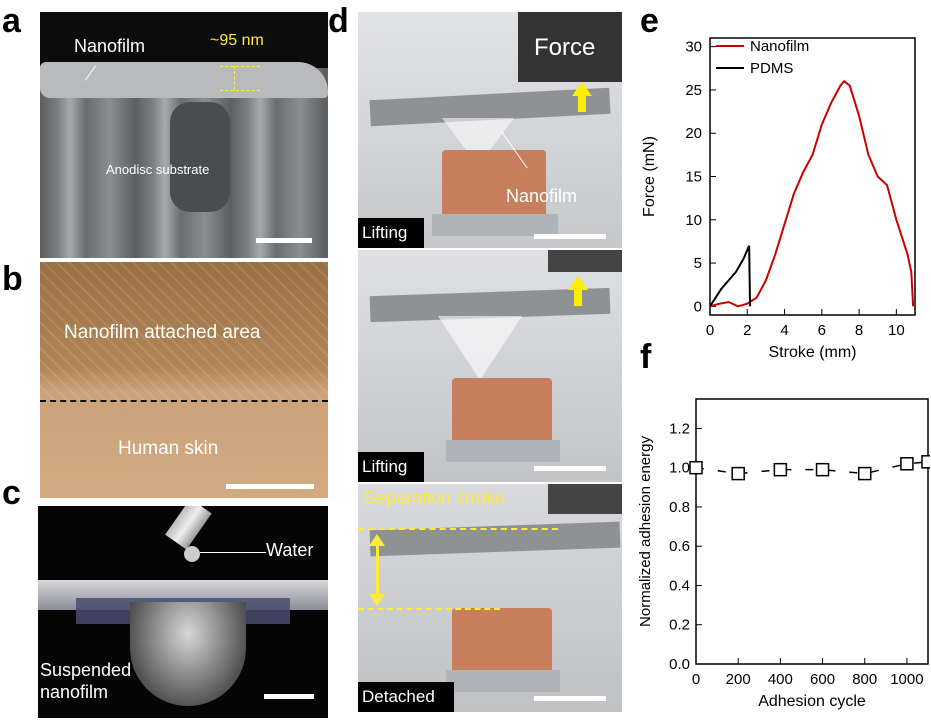 The image size is (931, 728). I want to click on y-axis-label: Normalized adhesion energy, so click(645, 531).